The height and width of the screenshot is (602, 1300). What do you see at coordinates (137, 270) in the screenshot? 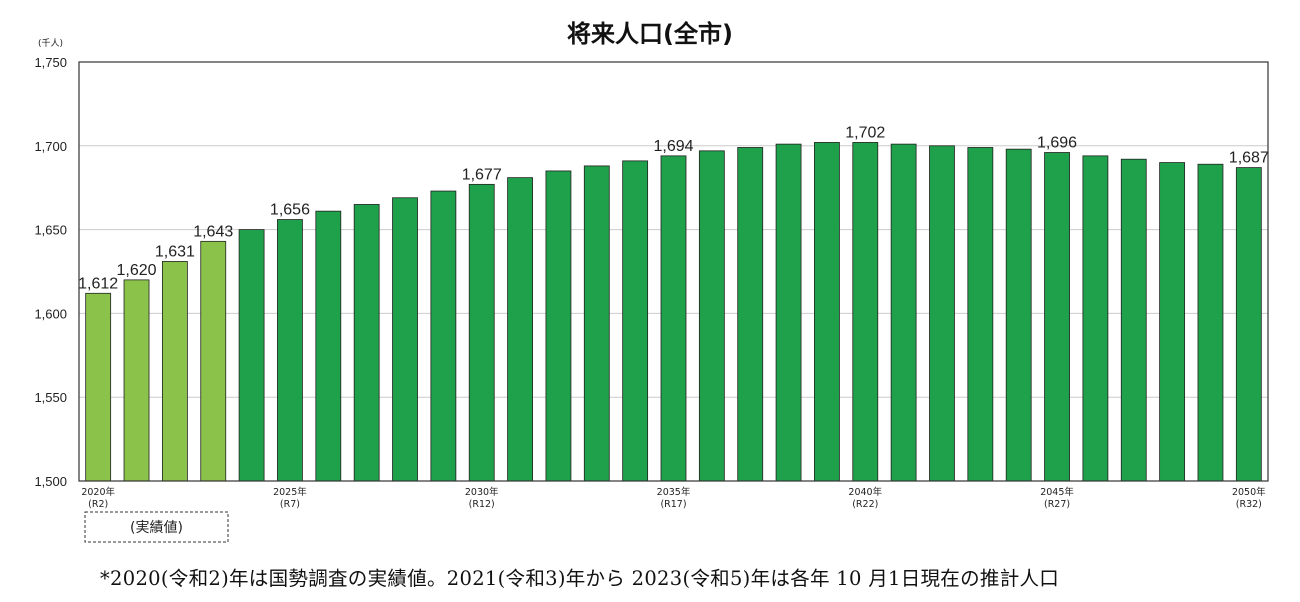
I see `data-label: 1,620` at bounding box center [137, 270].